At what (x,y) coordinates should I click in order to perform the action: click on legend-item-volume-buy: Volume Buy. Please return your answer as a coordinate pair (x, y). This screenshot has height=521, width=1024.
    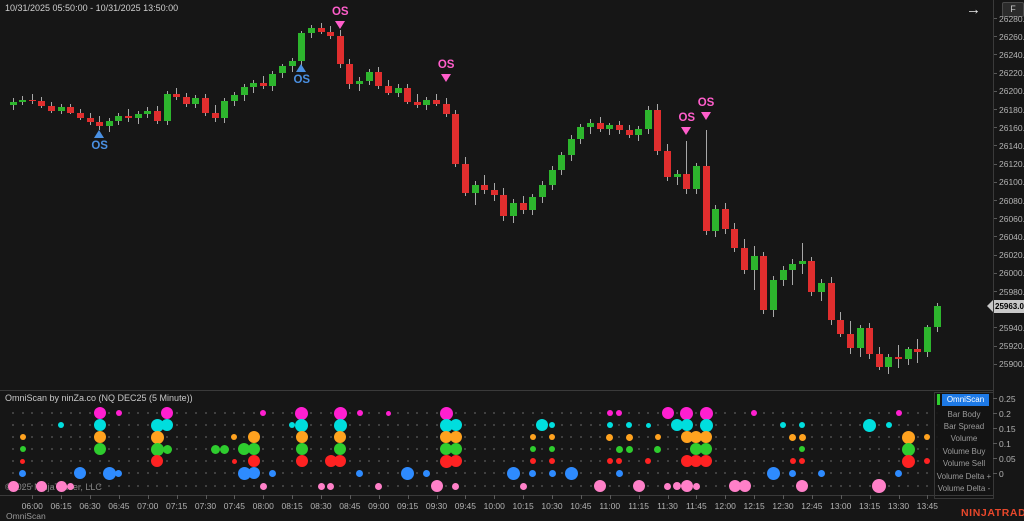
    Looking at the image, I should click on (964, 451).